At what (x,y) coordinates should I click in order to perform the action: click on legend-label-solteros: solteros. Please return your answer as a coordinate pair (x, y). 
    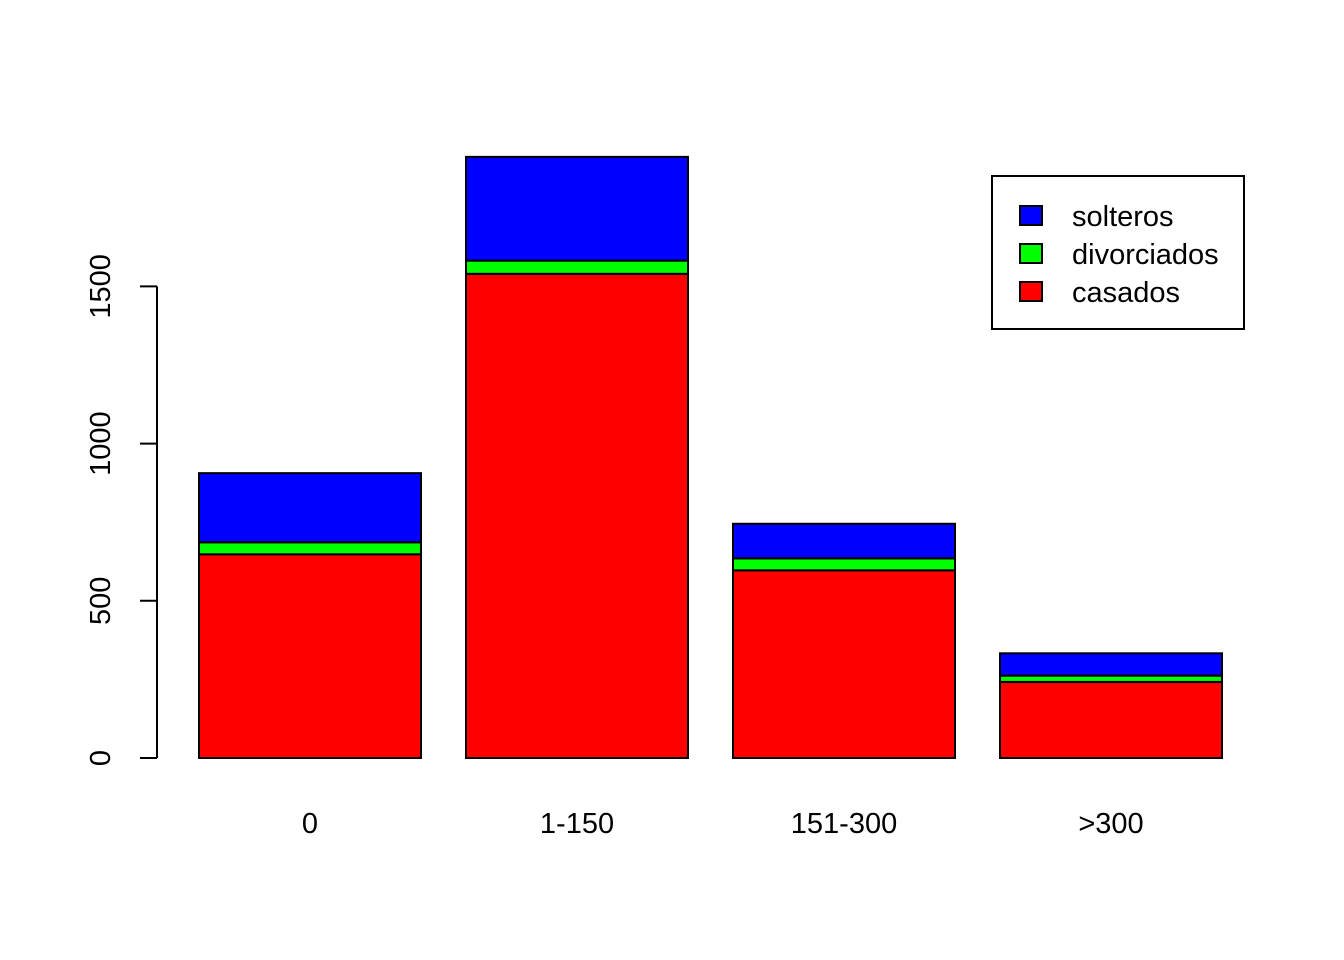
    Looking at the image, I should click on (1123, 217).